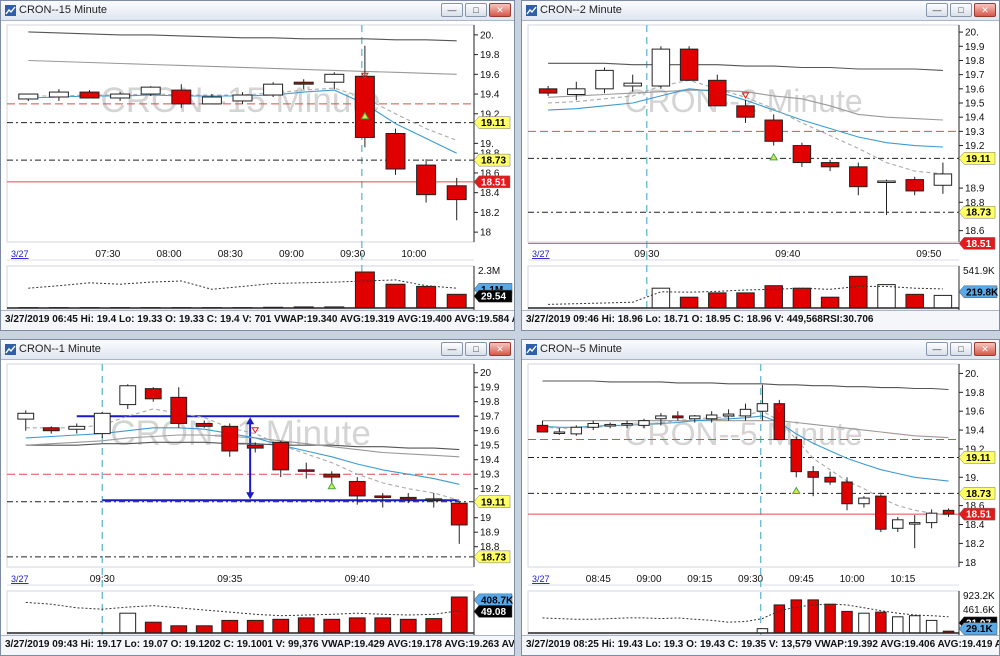 This screenshot has height=656, width=1000. What do you see at coordinates (20, 579) in the screenshot?
I see `date-label: 3/27` at bounding box center [20, 579].